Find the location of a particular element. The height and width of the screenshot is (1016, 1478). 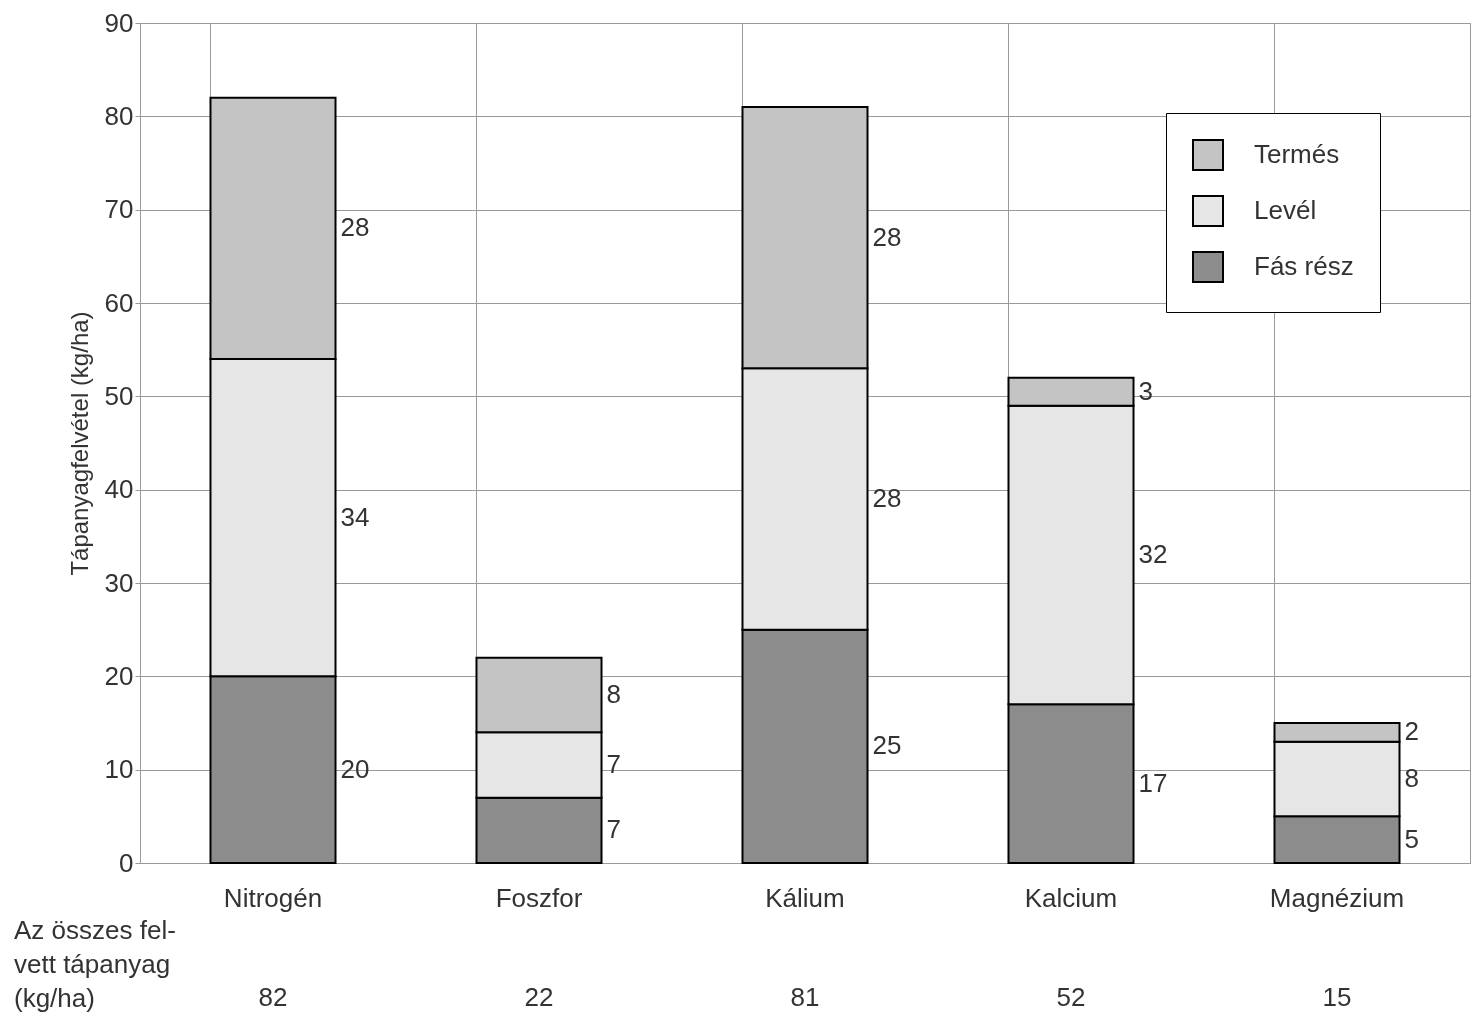

text: 82 is located at coordinates (273, 997).